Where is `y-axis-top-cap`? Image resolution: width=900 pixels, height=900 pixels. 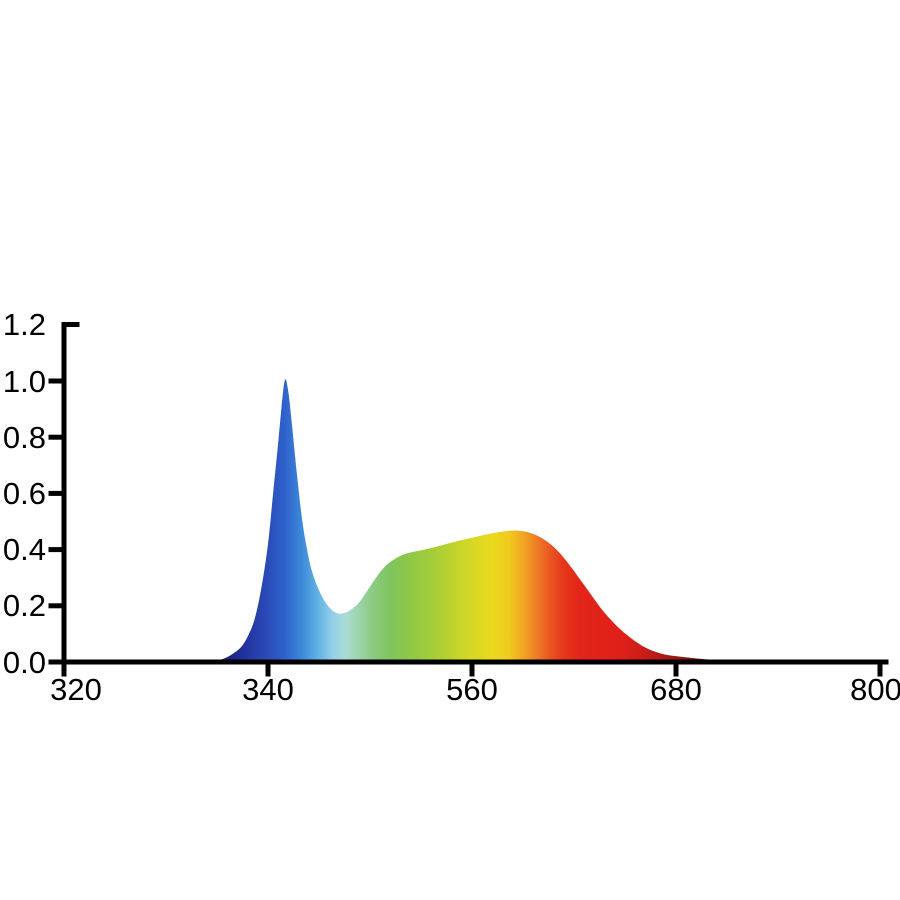 y-axis-top-cap is located at coordinates (73, 324).